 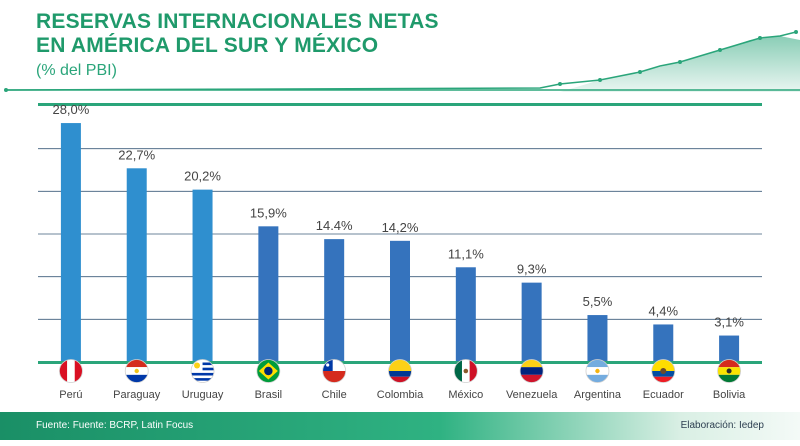 What do you see at coordinates (466, 253) in the screenshot?
I see `data-label: 11,1%` at bounding box center [466, 253].